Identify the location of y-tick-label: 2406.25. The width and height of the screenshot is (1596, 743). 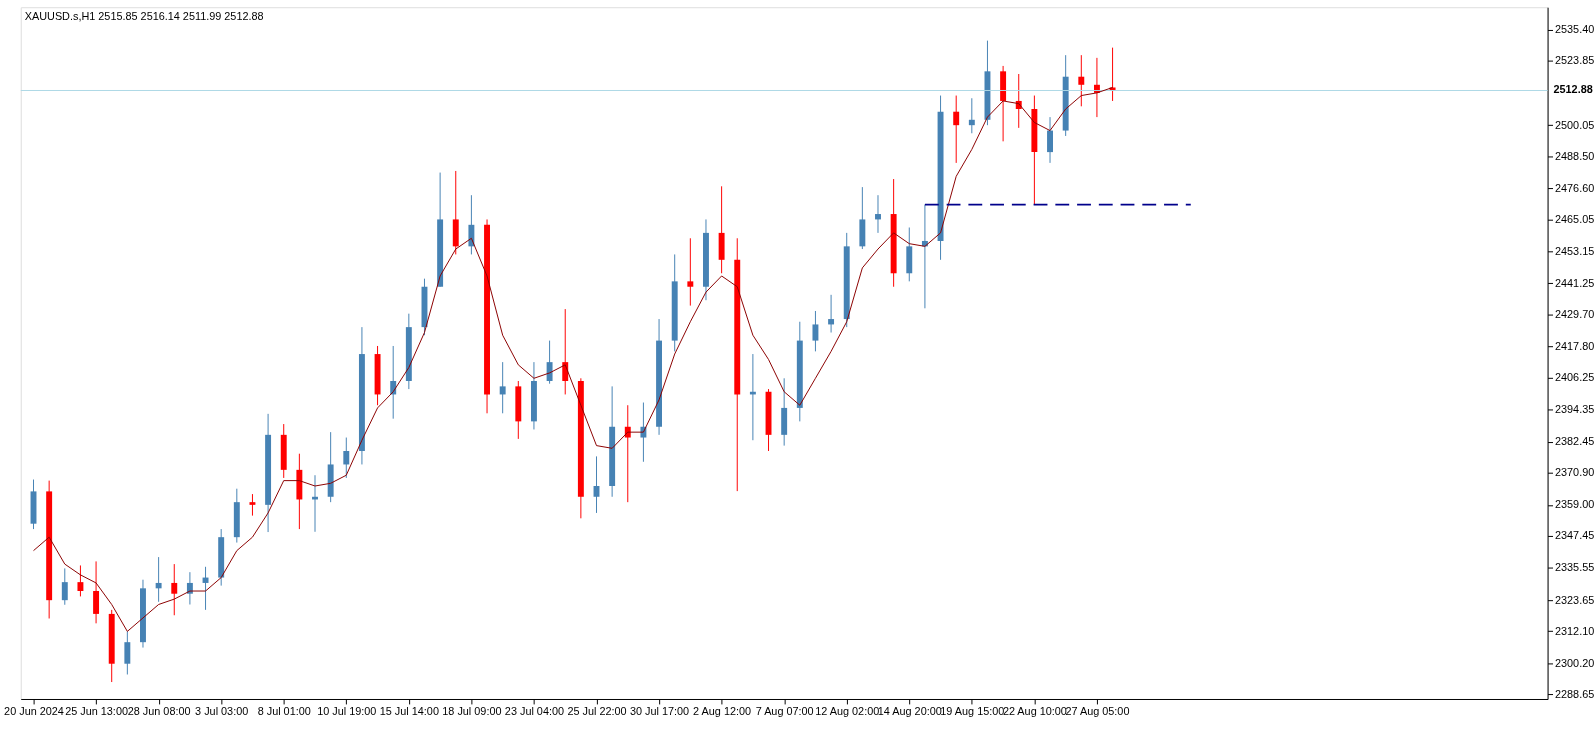
(1574, 377).